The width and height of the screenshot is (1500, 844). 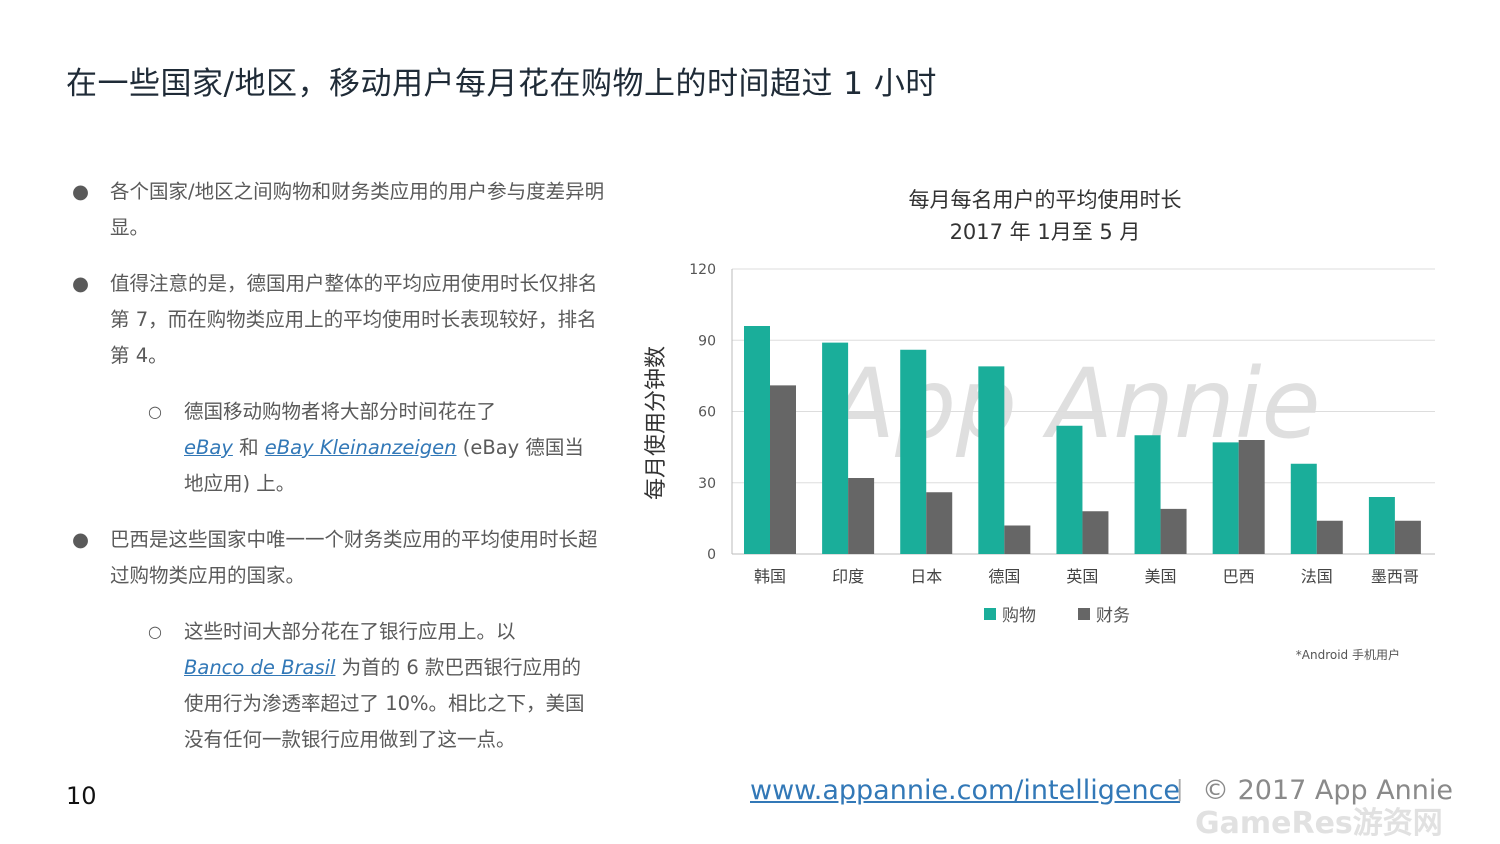 I want to click on y-tick-label: 120, so click(x=702, y=270).